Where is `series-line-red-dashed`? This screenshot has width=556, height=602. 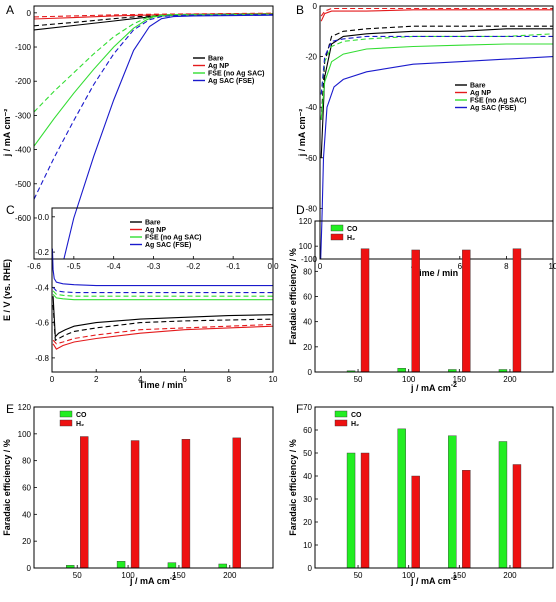 series-line-red-dashed is located at coordinates (153, 15).